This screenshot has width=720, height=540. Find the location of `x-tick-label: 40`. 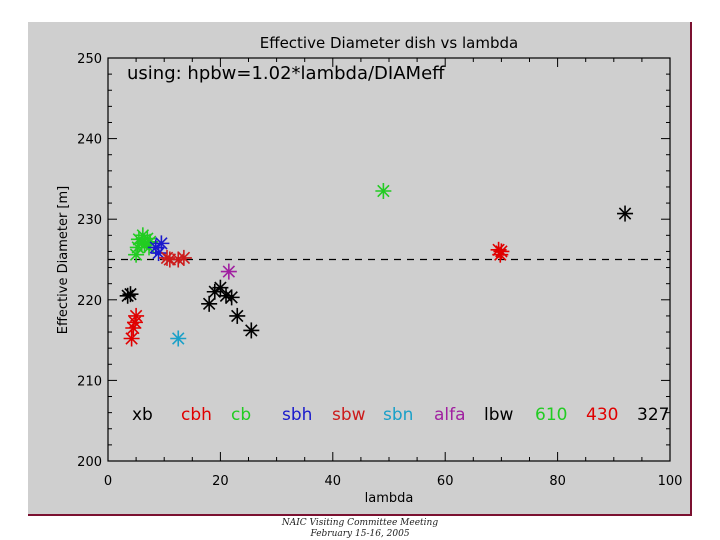

x-tick-label: 40 is located at coordinates (333, 481).